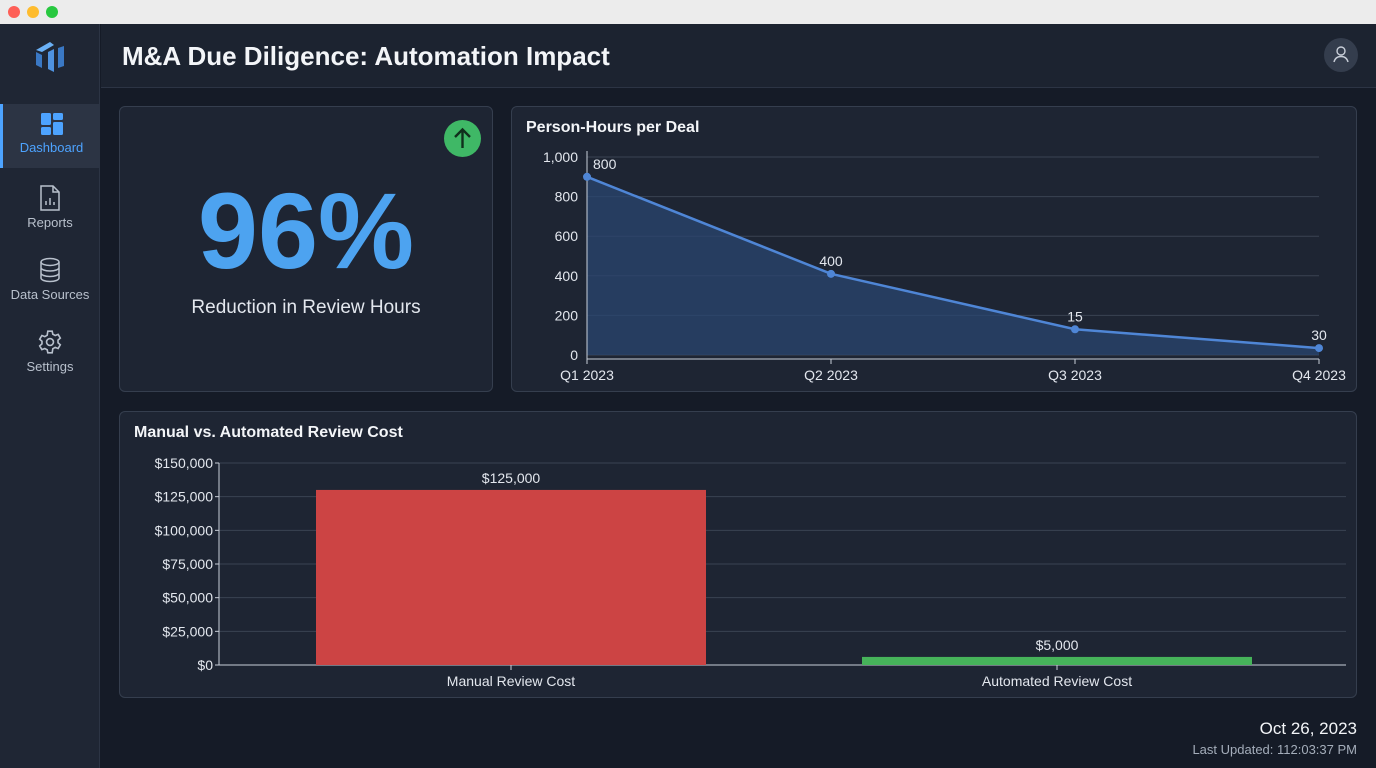 Image resolution: width=1376 pixels, height=768 pixels. Describe the element at coordinates (1057, 645) in the screenshot. I see `data-label: $5,000` at that location.